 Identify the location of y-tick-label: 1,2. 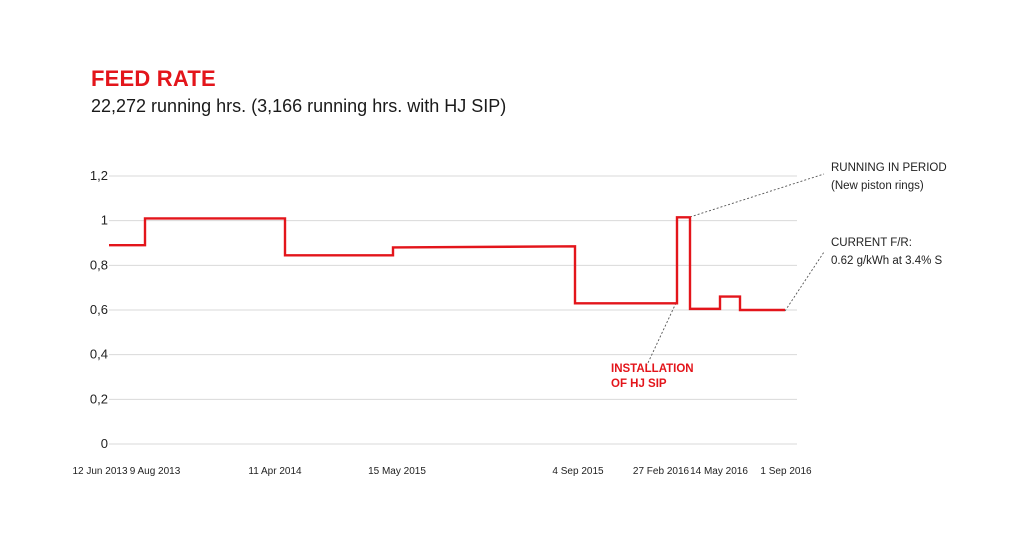
(99, 175).